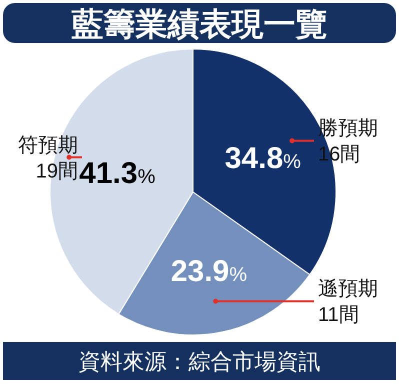 This screenshot has width=399, height=388. Describe the element at coordinates (48, 158) in the screenshot. I see `slice-label: 符預期 19間` at that location.